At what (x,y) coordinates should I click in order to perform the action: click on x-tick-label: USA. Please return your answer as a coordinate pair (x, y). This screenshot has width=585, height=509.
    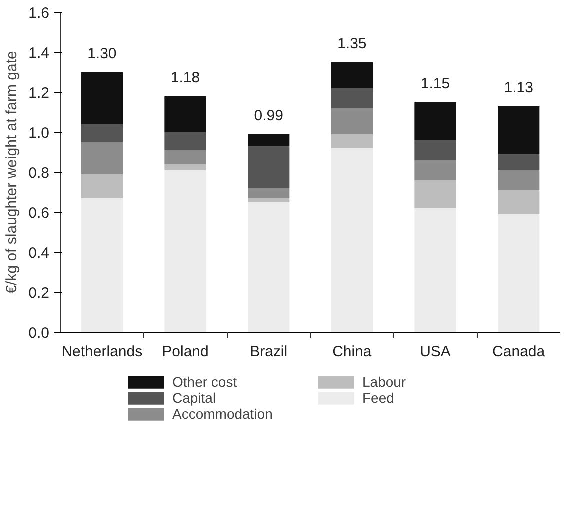
    Looking at the image, I should click on (435, 352).